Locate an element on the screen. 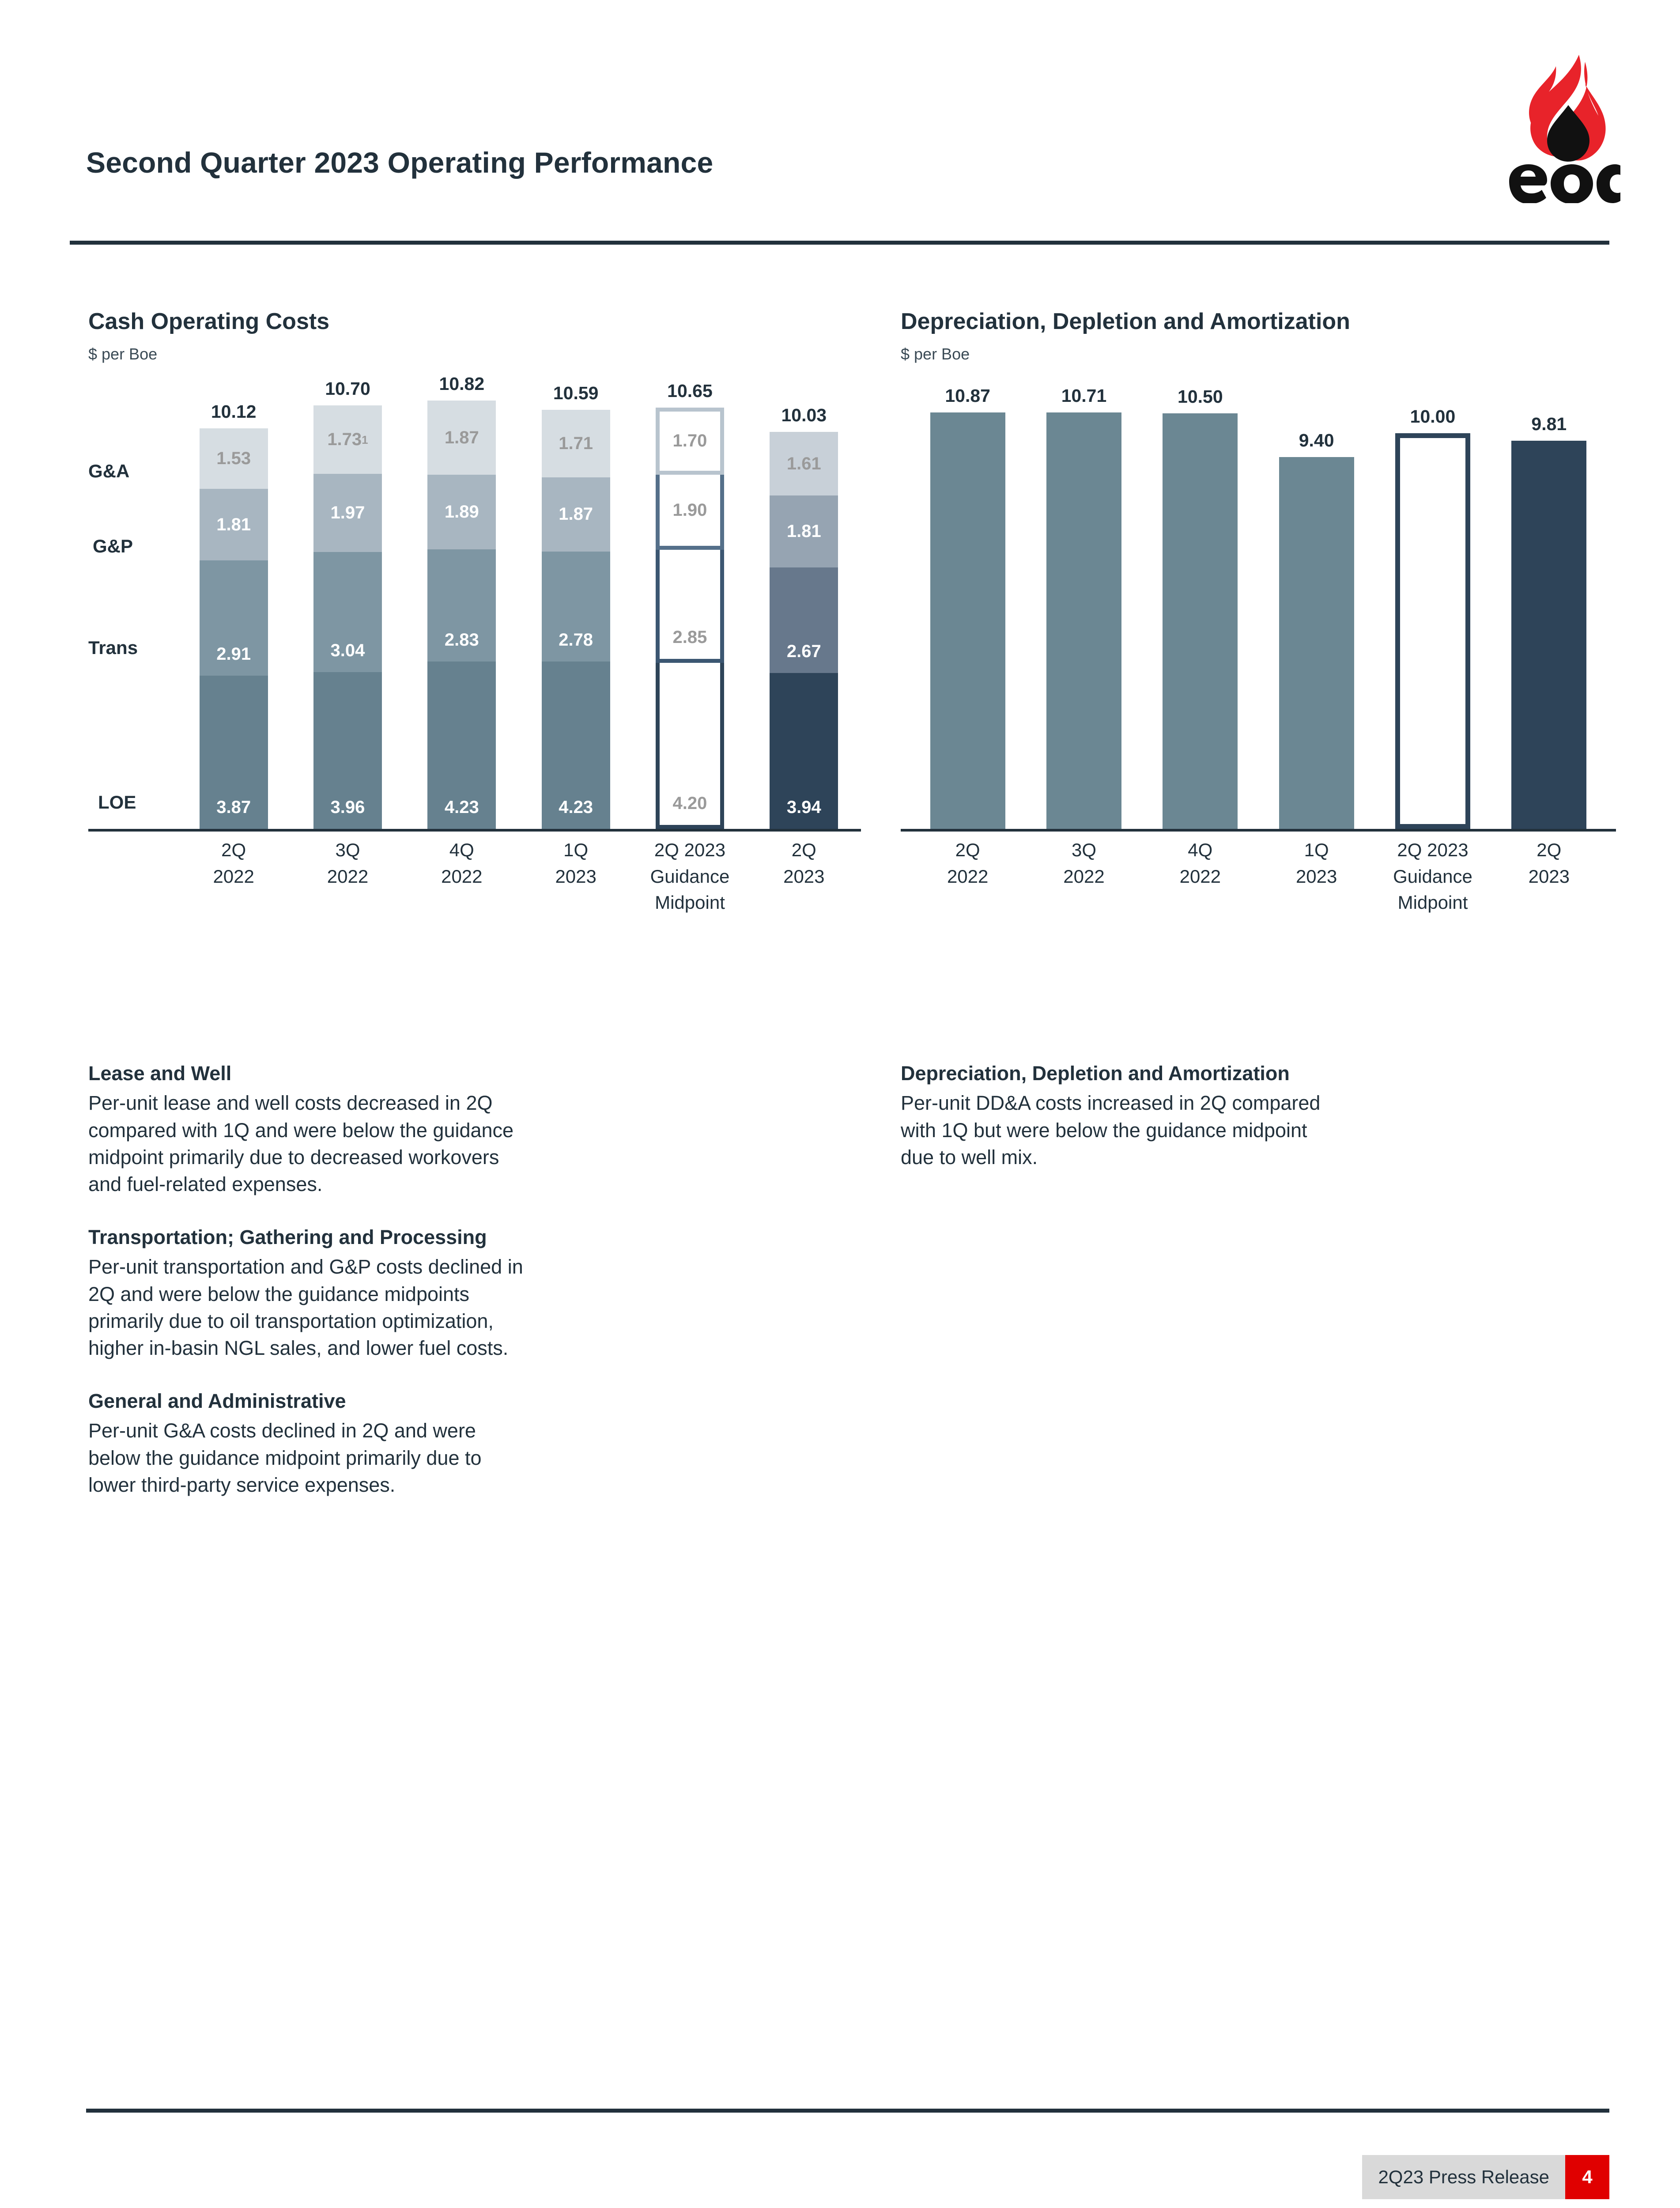 This screenshot has width=1680, height=2208. stacked-bar-segment-trans: 2.78 is located at coordinates (576, 606).